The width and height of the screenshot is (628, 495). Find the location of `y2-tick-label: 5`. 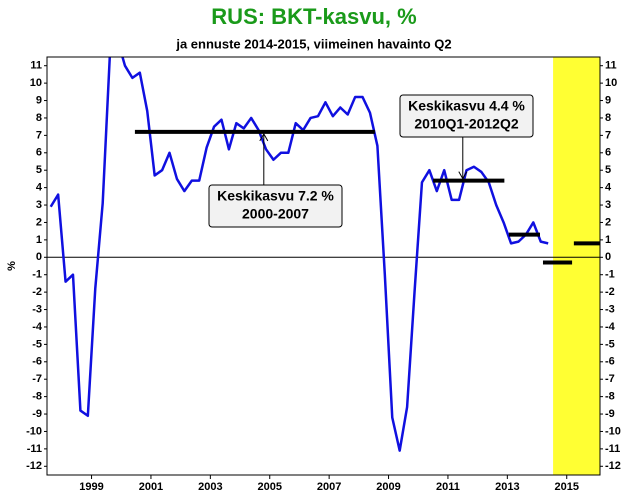

y2-tick-label: 5 is located at coordinates (608, 170).